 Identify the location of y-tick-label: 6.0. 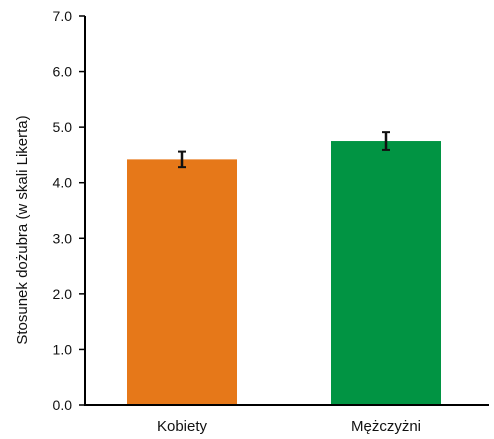
(63, 72).